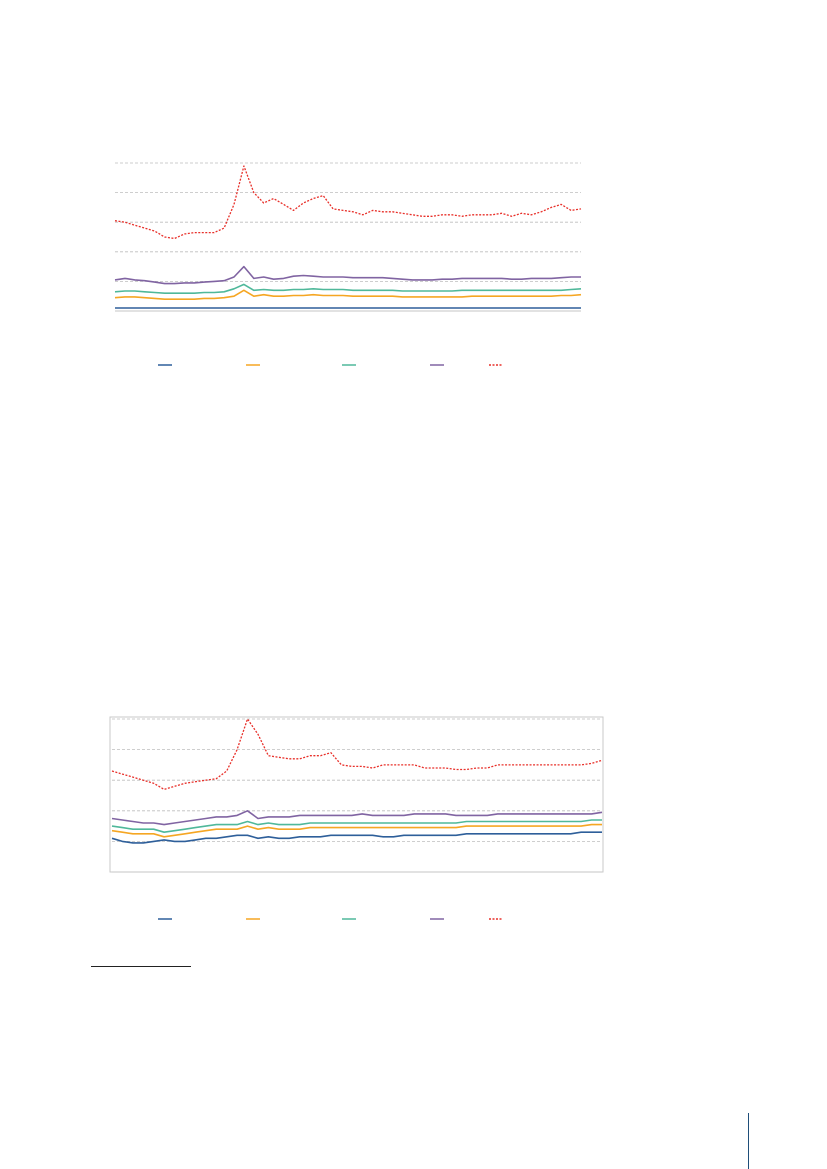 Image resolution: width=827 pixels, height=1169 pixels. Describe the element at coordinates (748, 1141) in the screenshot. I see `page-margin-rule` at that location.